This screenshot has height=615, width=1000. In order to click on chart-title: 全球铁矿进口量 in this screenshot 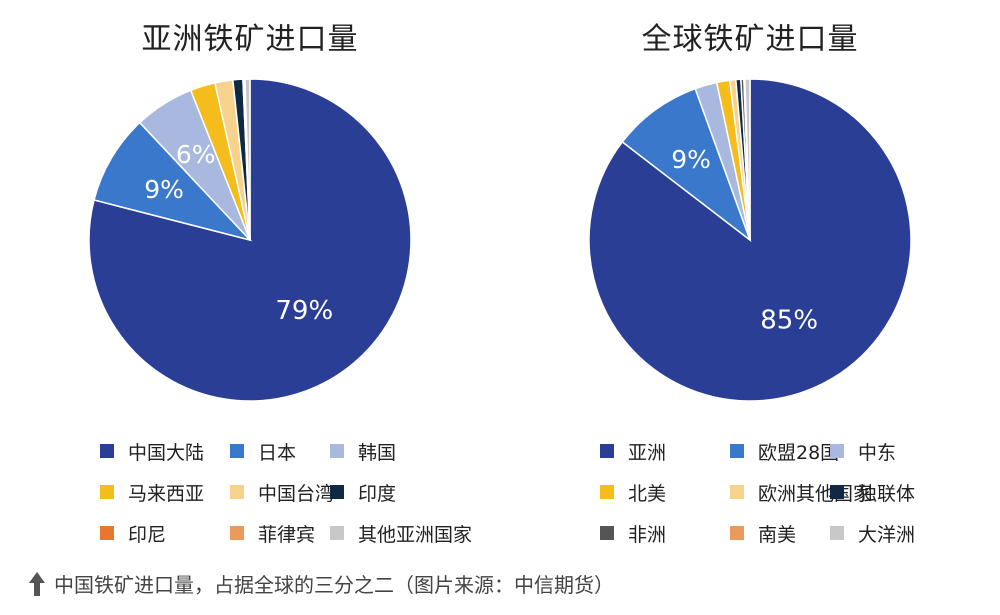, I will do `click(750, 39)`.